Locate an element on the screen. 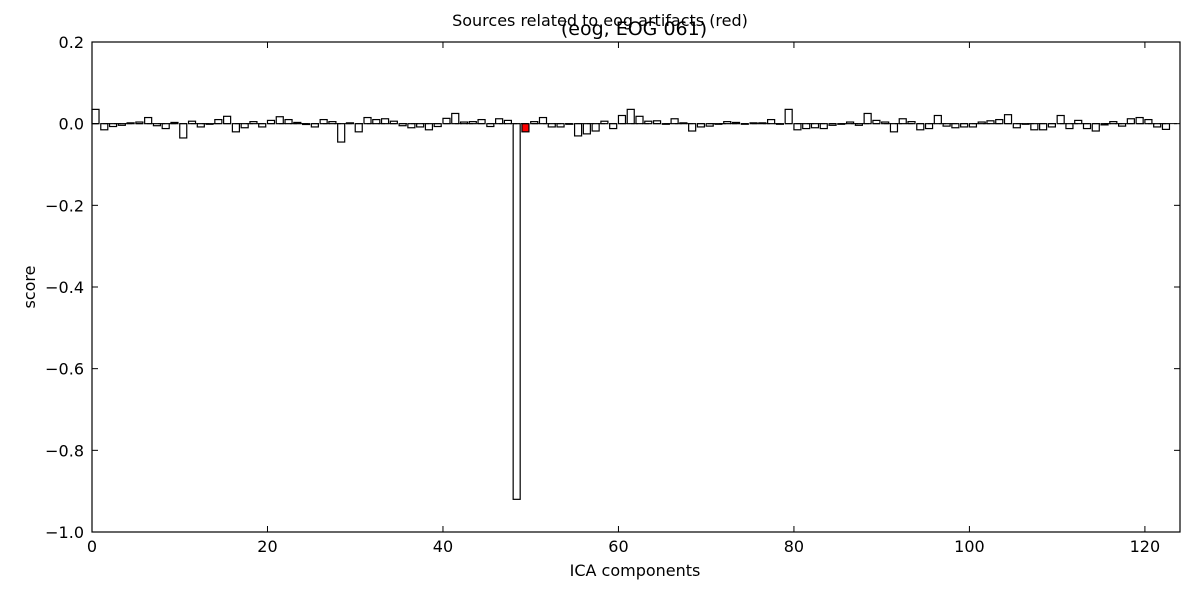 The height and width of the screenshot is (600, 1200). x-tick-label: 0 is located at coordinates (92, 546).